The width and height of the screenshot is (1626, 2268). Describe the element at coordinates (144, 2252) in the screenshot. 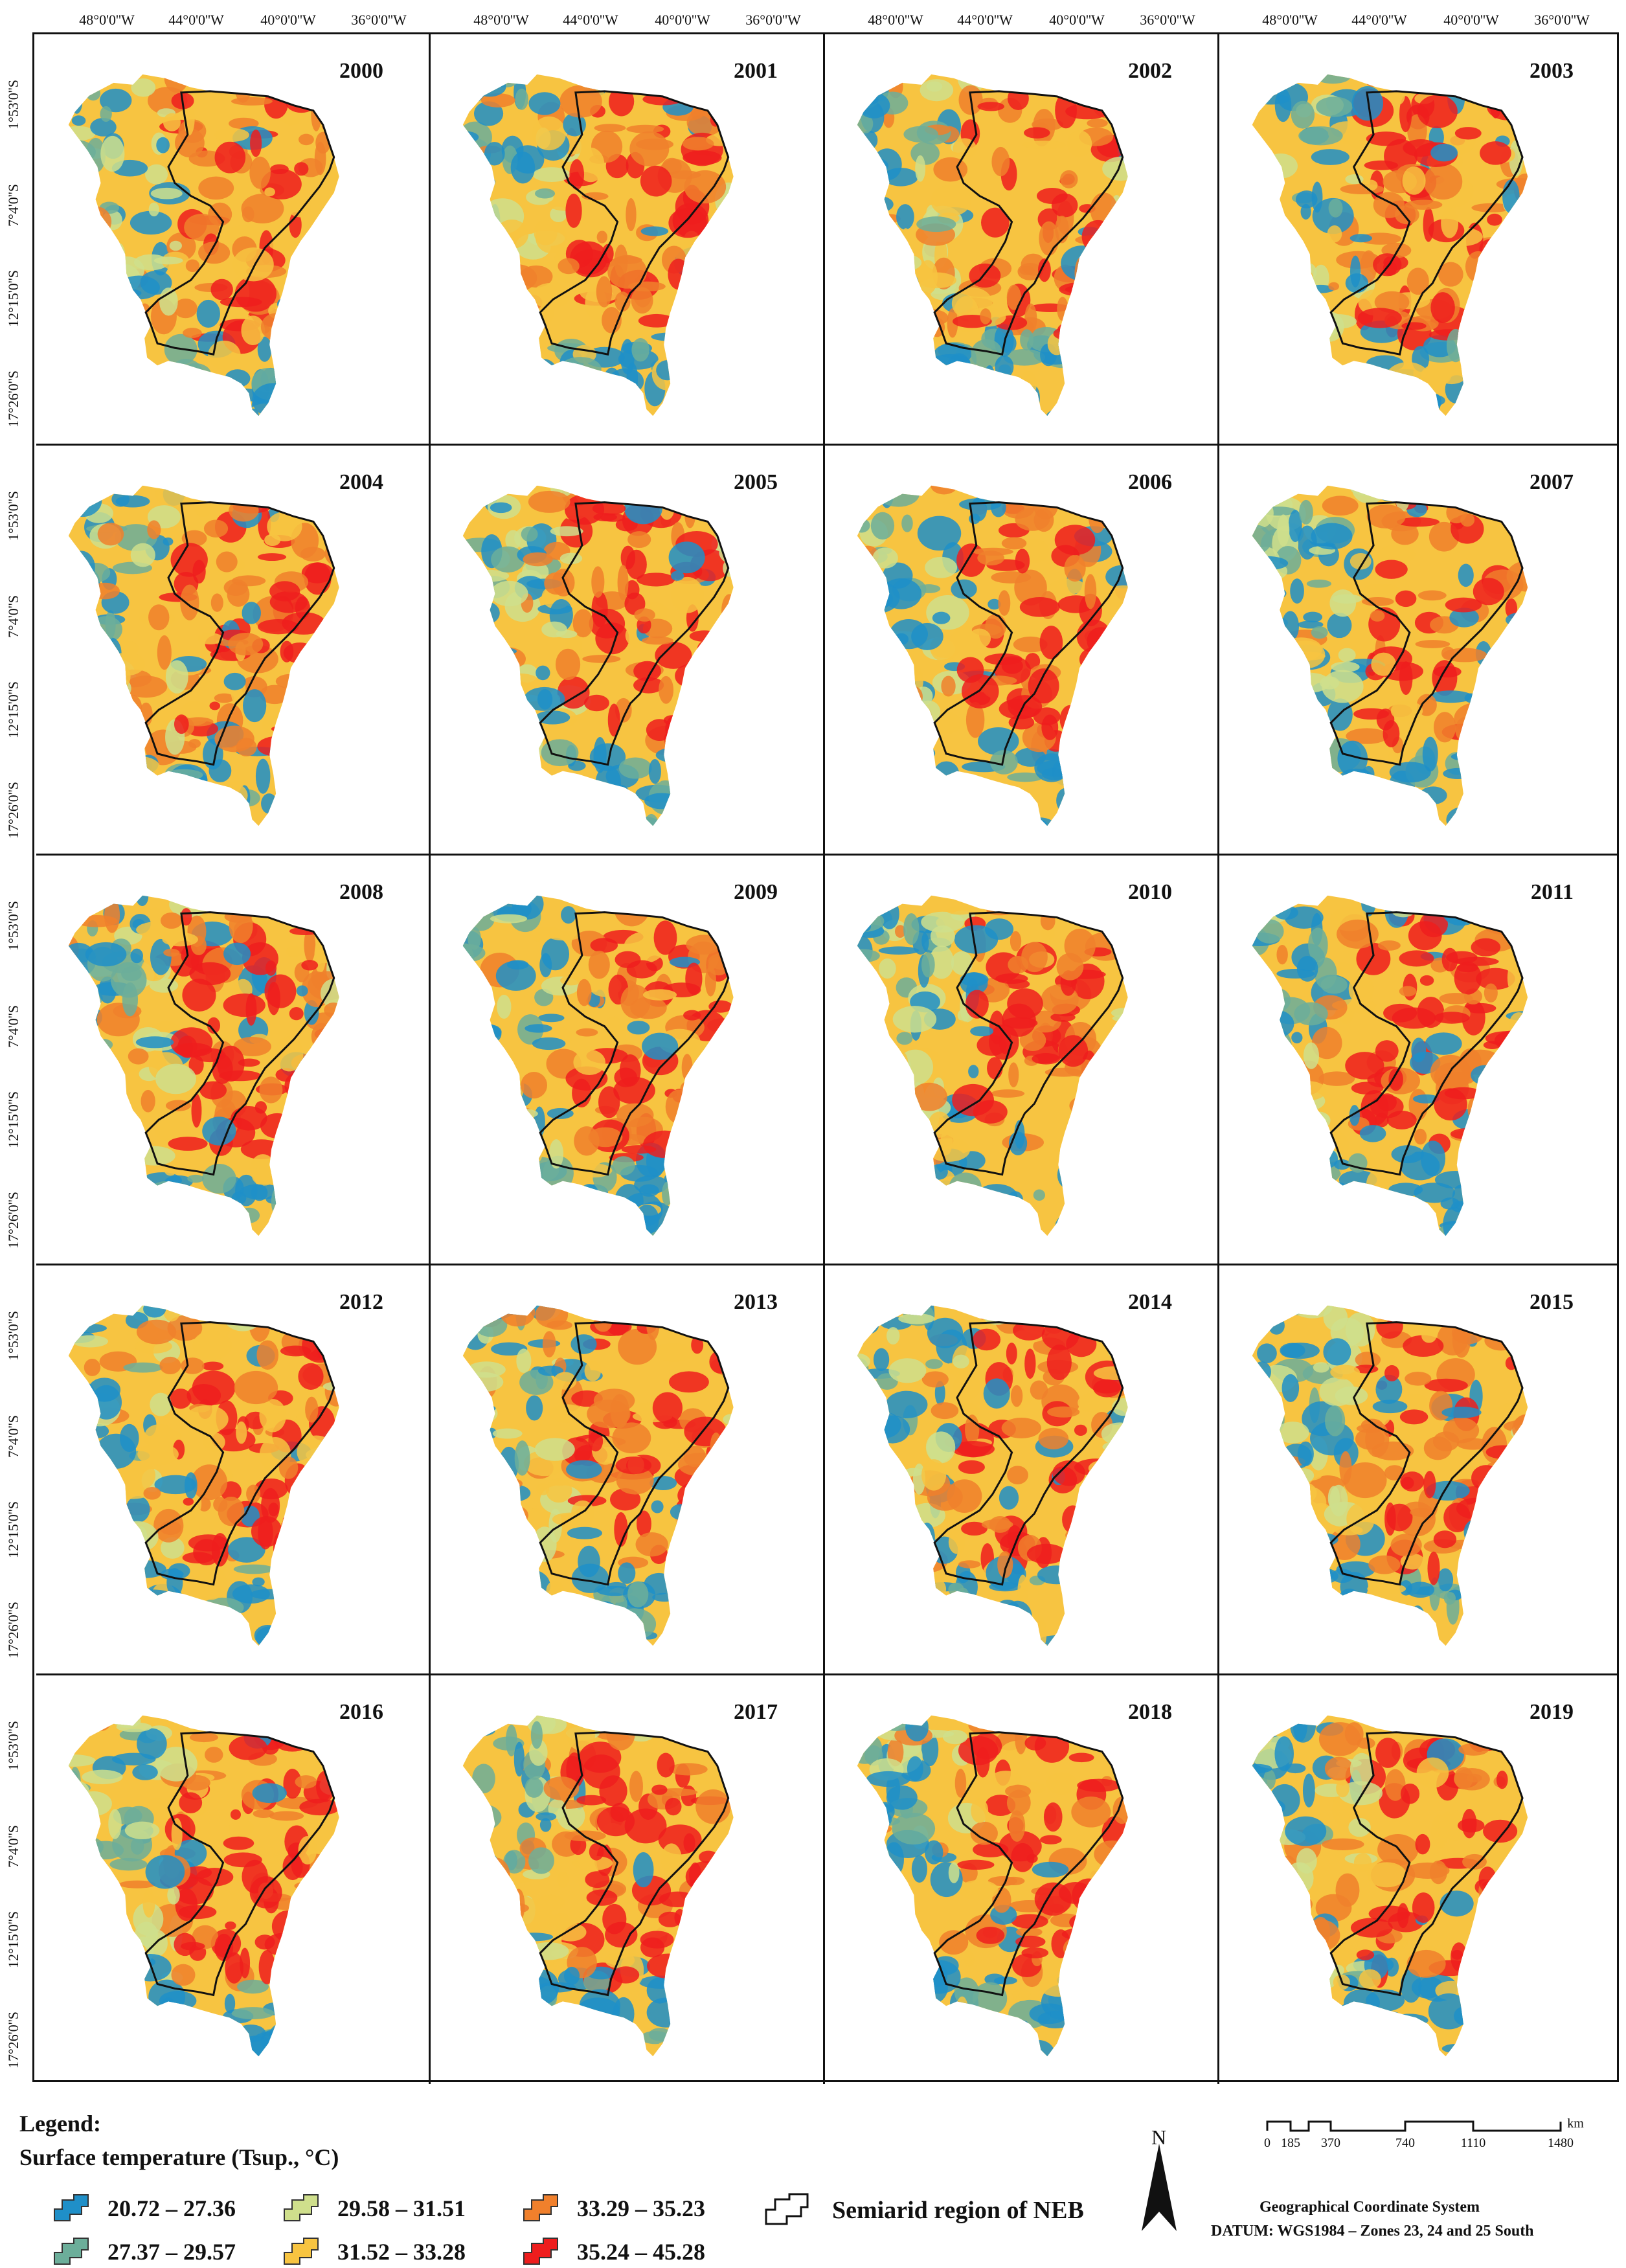

I see `legend-item: 27.37 – 29.57` at that location.